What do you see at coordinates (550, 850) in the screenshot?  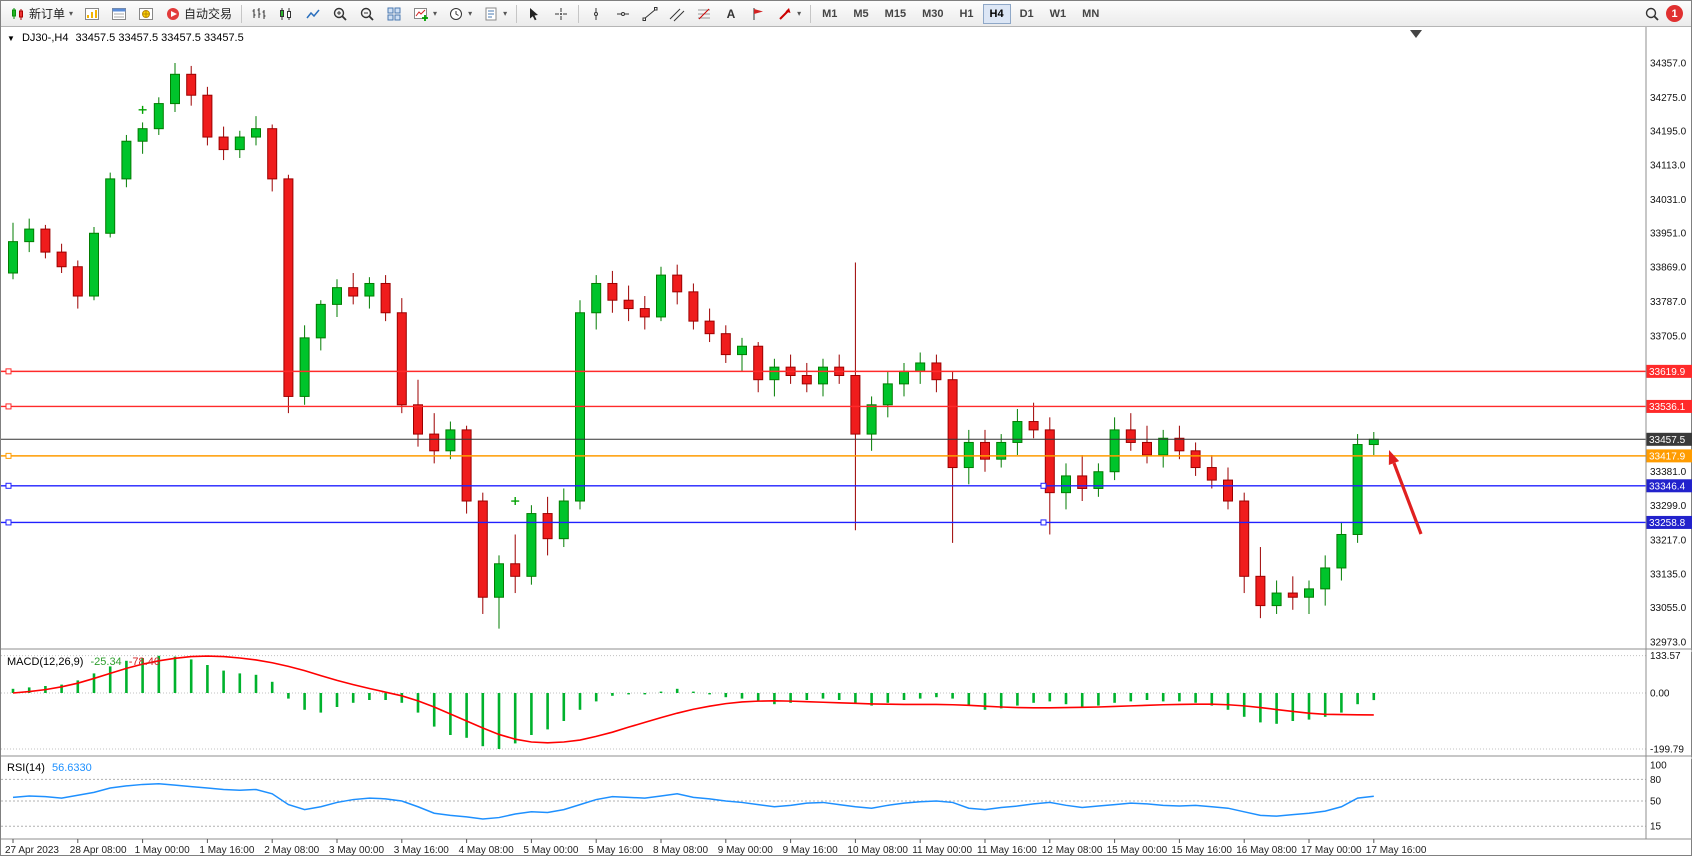 I see `time-axis-label: 5 May 00:00` at bounding box center [550, 850].